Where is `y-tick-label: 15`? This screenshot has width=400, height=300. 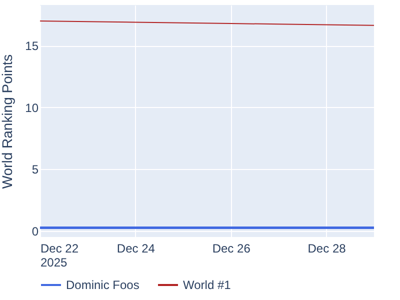
y-tick-label: 15 is located at coordinates (32, 46).